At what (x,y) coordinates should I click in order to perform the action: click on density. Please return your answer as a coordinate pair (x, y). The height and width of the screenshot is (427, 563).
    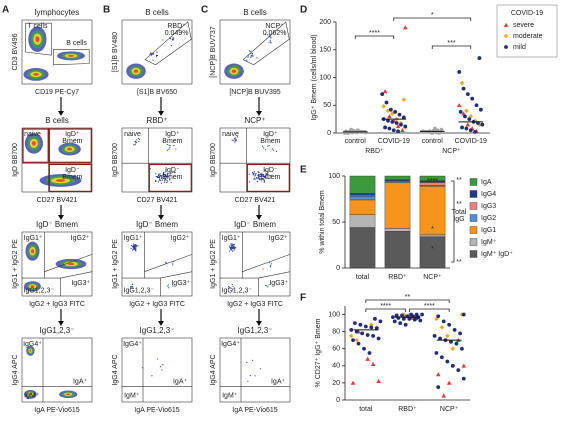
    Looking at the image, I should click on (70, 149).